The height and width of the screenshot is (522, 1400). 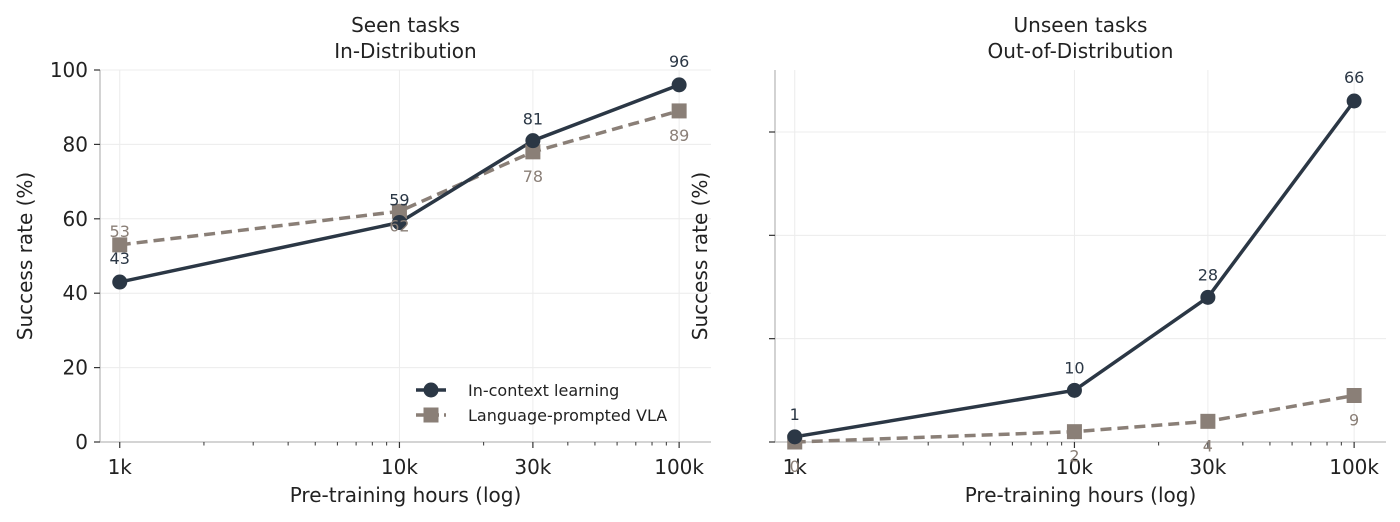 What do you see at coordinates (1081, 51) in the screenshot?
I see `chart-subtitle: Out-of-Distribution` at bounding box center [1081, 51].